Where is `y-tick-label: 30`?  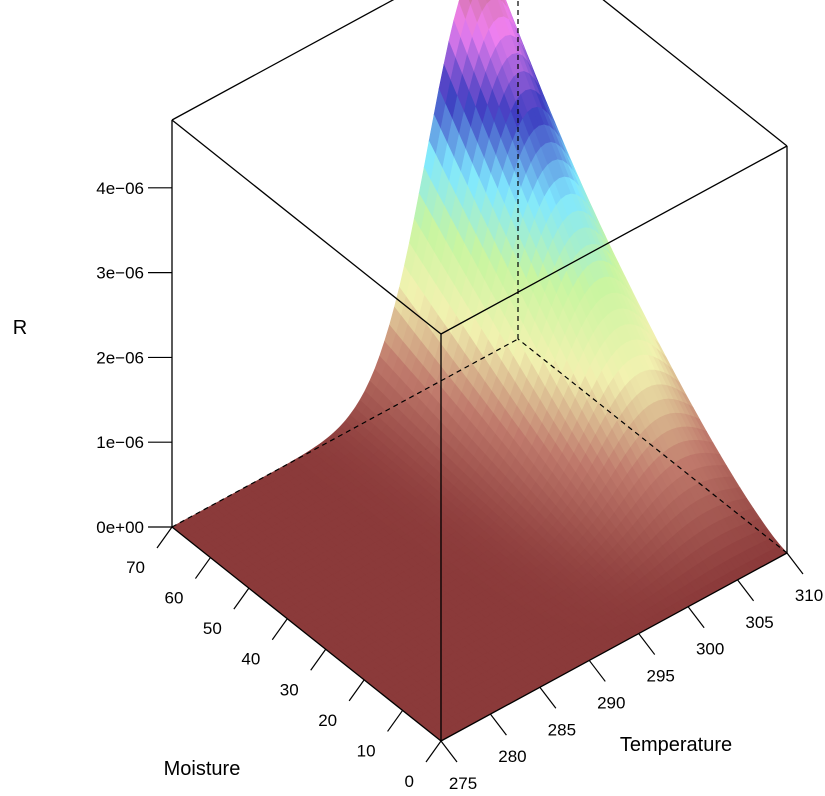
y-tick-label: 30 is located at coordinates (289, 689).